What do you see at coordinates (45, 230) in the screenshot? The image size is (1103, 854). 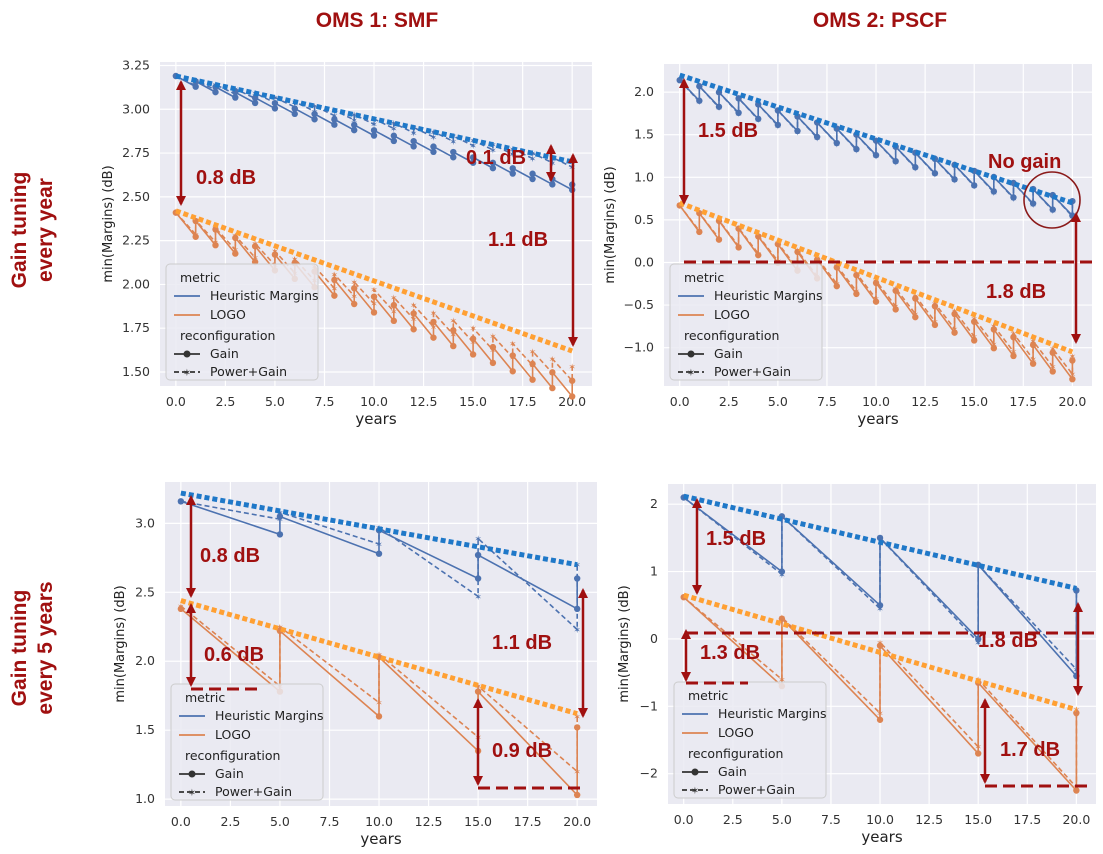 I see `row-title-line2: every year` at bounding box center [45, 230].